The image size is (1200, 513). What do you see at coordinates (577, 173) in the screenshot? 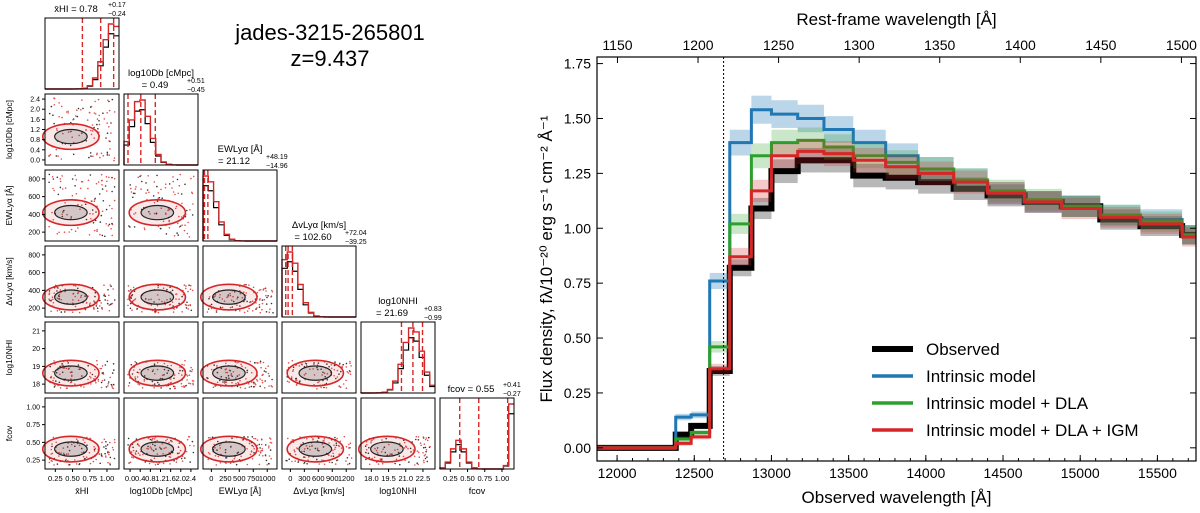
I see `y-tick-label: 1.25` at bounding box center [577, 173].